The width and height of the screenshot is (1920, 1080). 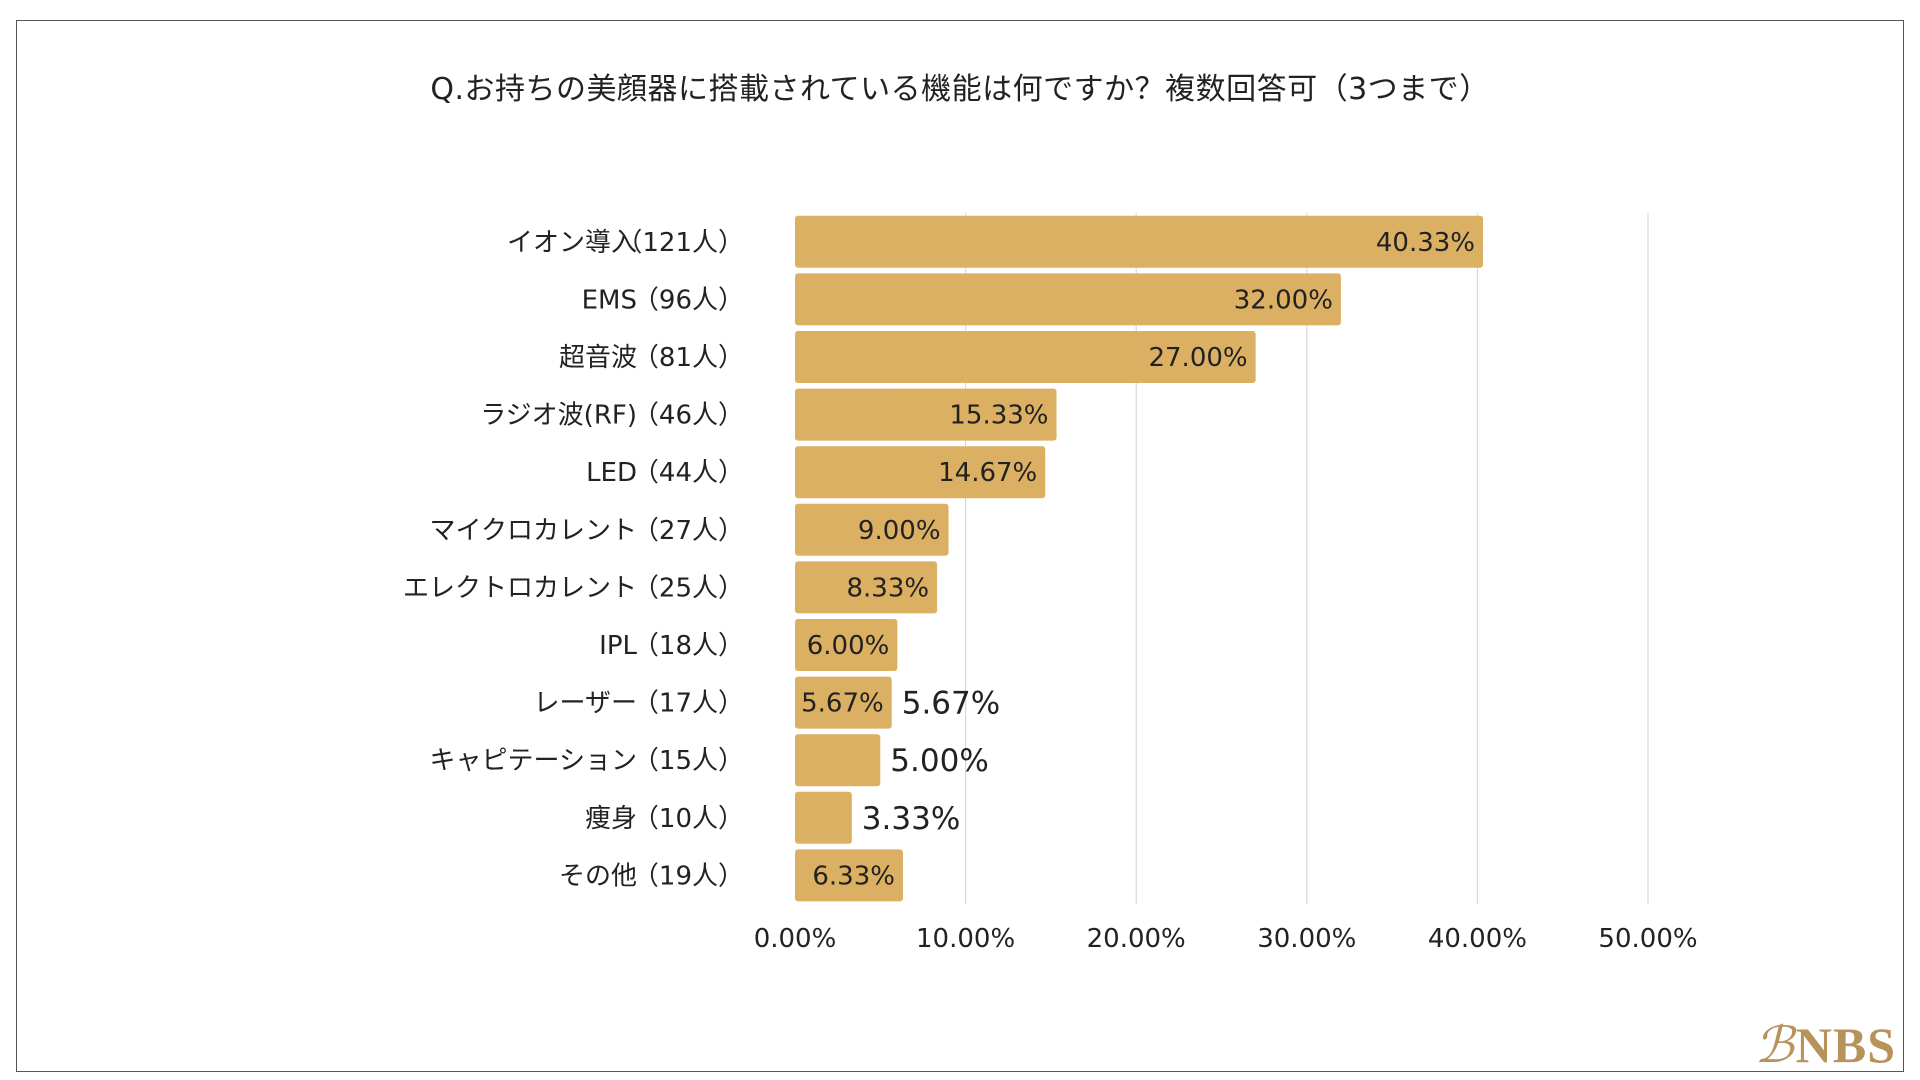 I want to click on category-label: EMS, so click(x=609, y=300).